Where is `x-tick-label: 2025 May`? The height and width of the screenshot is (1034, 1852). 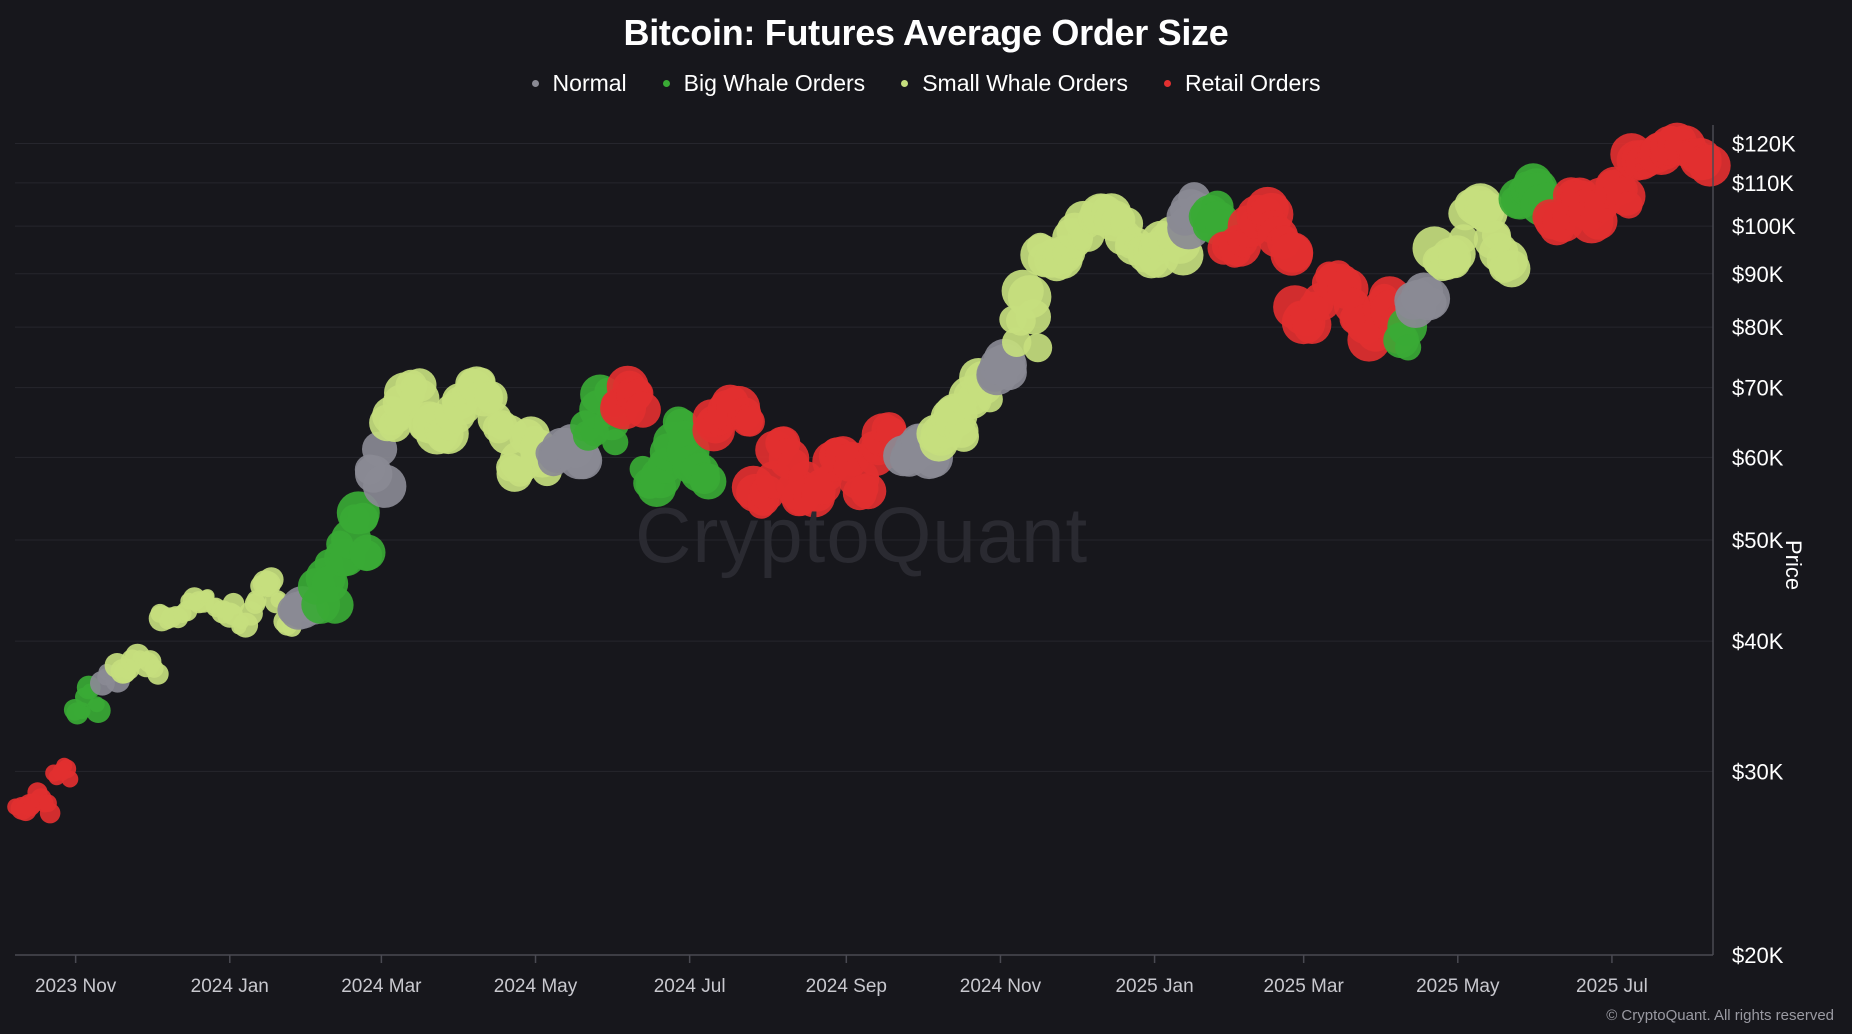 x-tick-label: 2025 May is located at coordinates (1458, 986).